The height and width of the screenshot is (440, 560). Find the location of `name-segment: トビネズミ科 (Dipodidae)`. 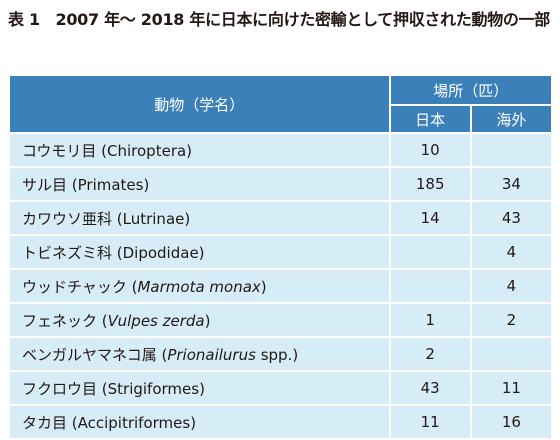

name-segment: トビネズミ科 (Dipodidae) is located at coordinates (113, 252).